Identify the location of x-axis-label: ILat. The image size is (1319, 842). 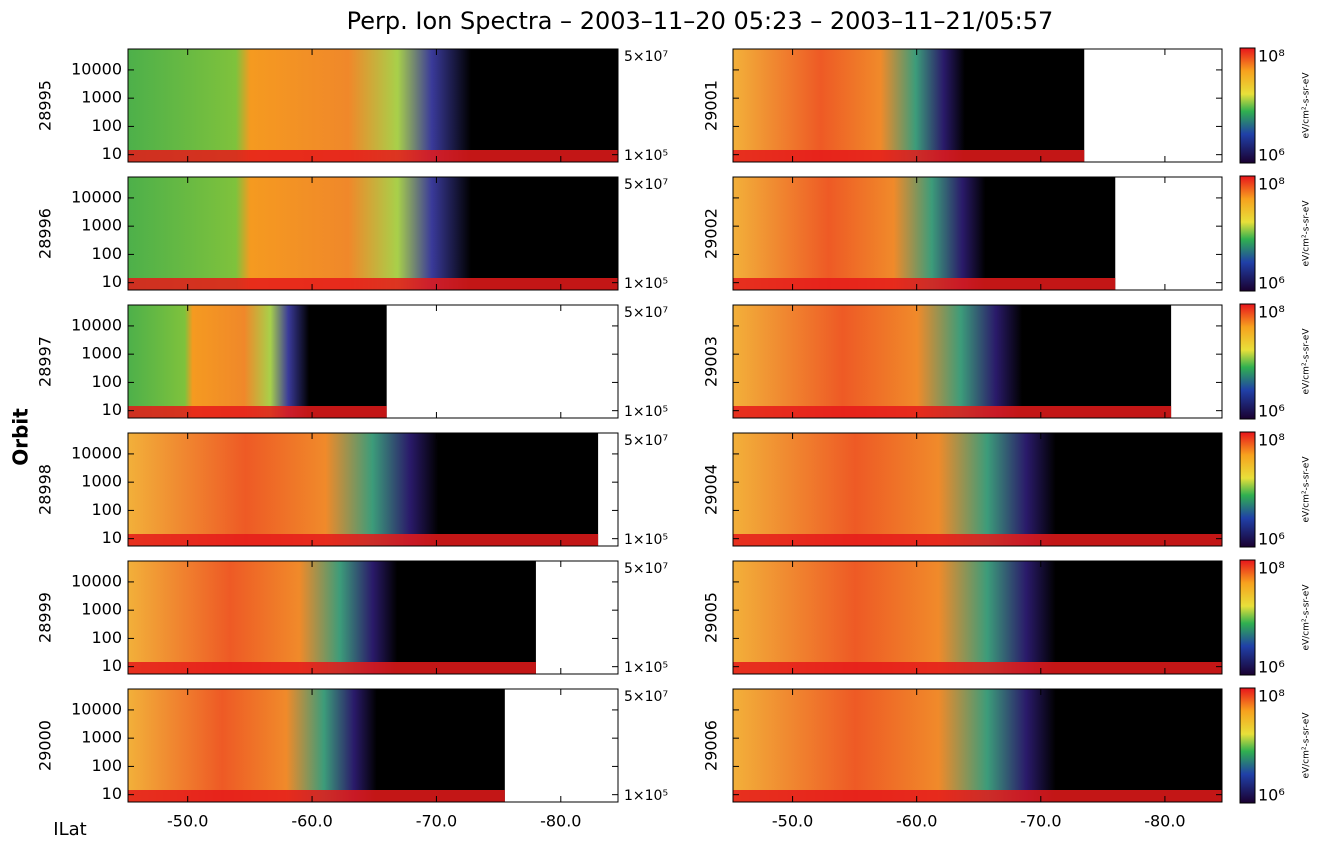
(69, 829).